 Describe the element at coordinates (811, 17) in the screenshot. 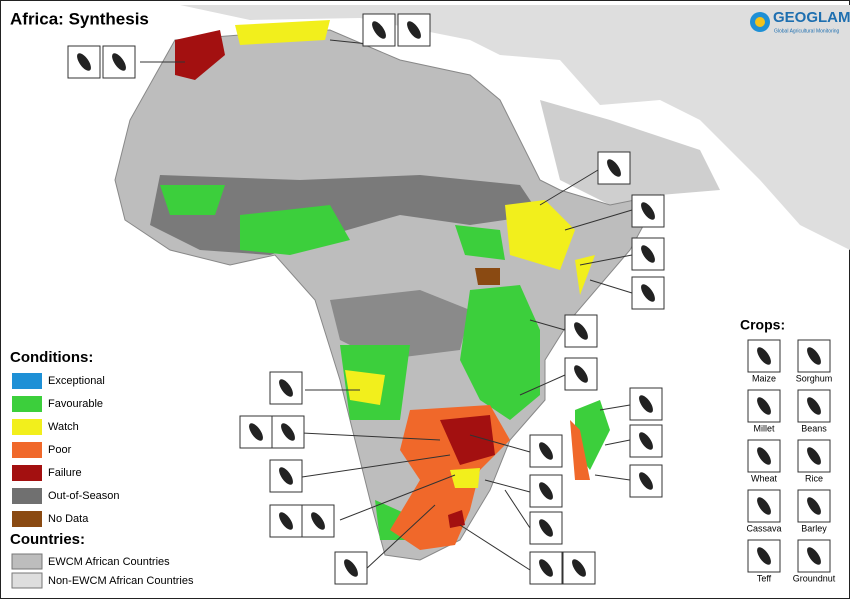

I see `logo-name: GEOGLAM` at that location.